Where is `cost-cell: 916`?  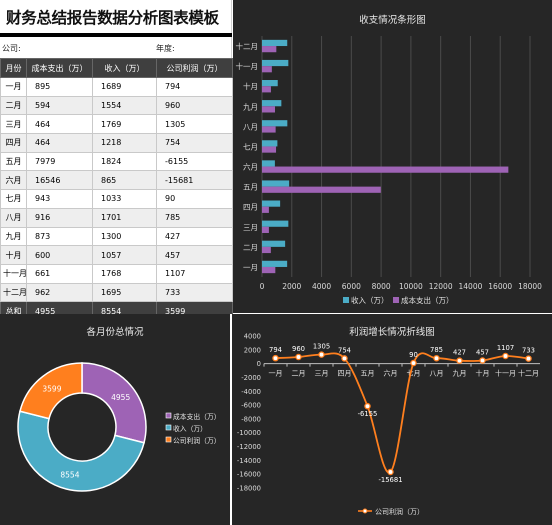 cost-cell: 916 is located at coordinates (59, 217).